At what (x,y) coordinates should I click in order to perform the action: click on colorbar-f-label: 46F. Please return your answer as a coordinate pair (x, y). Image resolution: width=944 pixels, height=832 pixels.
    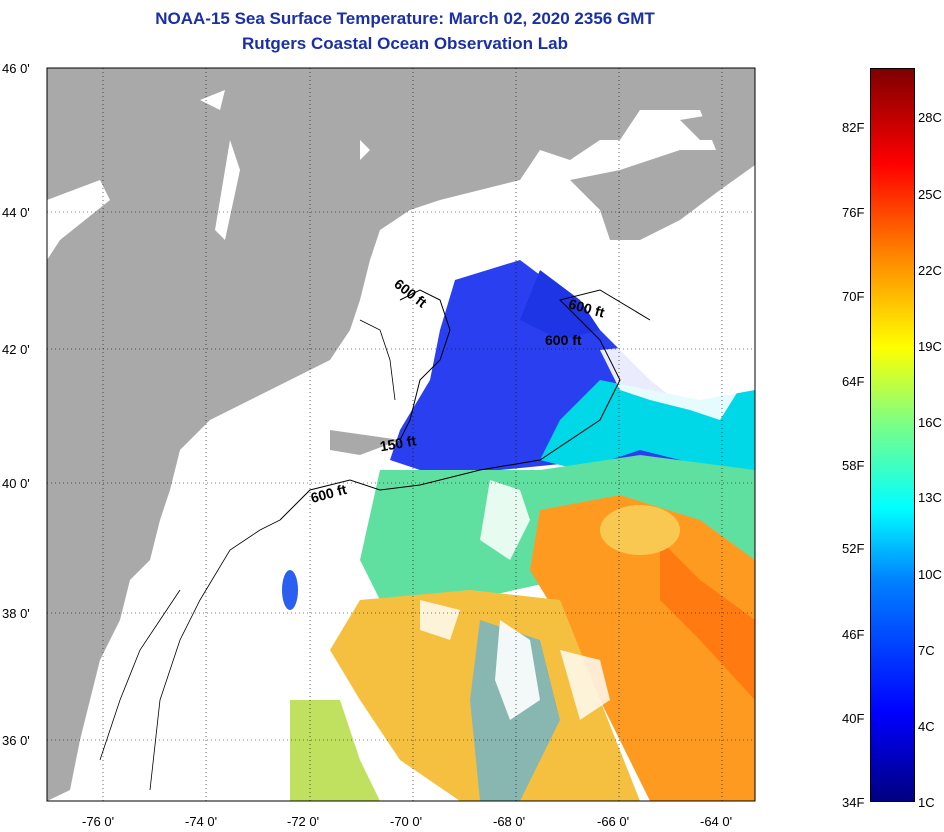
    Looking at the image, I should click on (853, 634).